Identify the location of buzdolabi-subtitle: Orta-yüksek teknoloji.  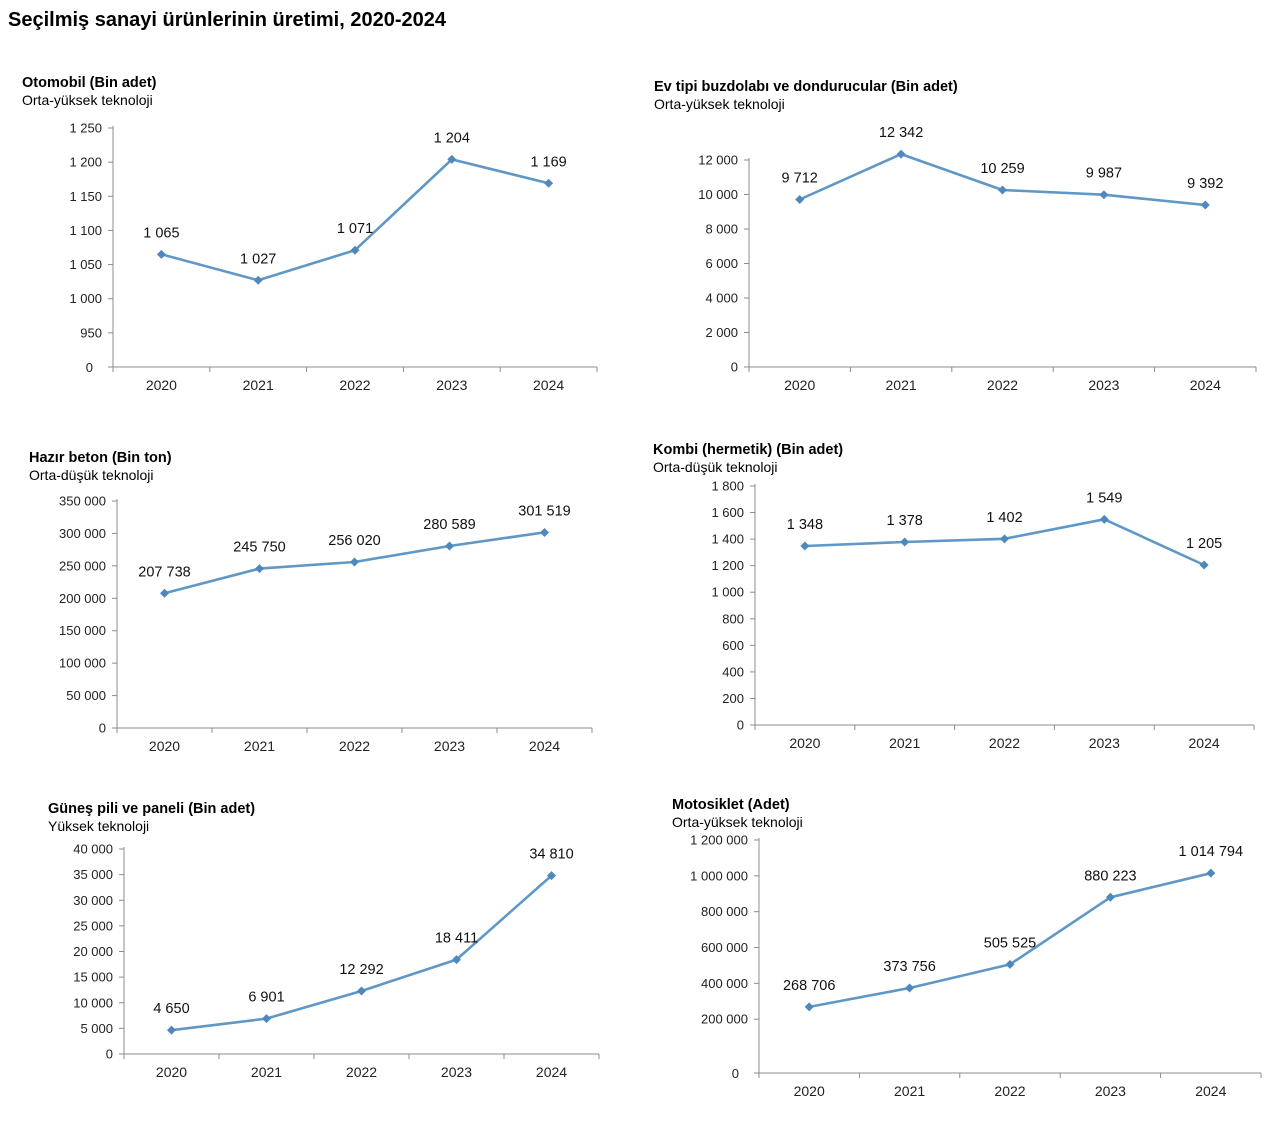
(719, 104).